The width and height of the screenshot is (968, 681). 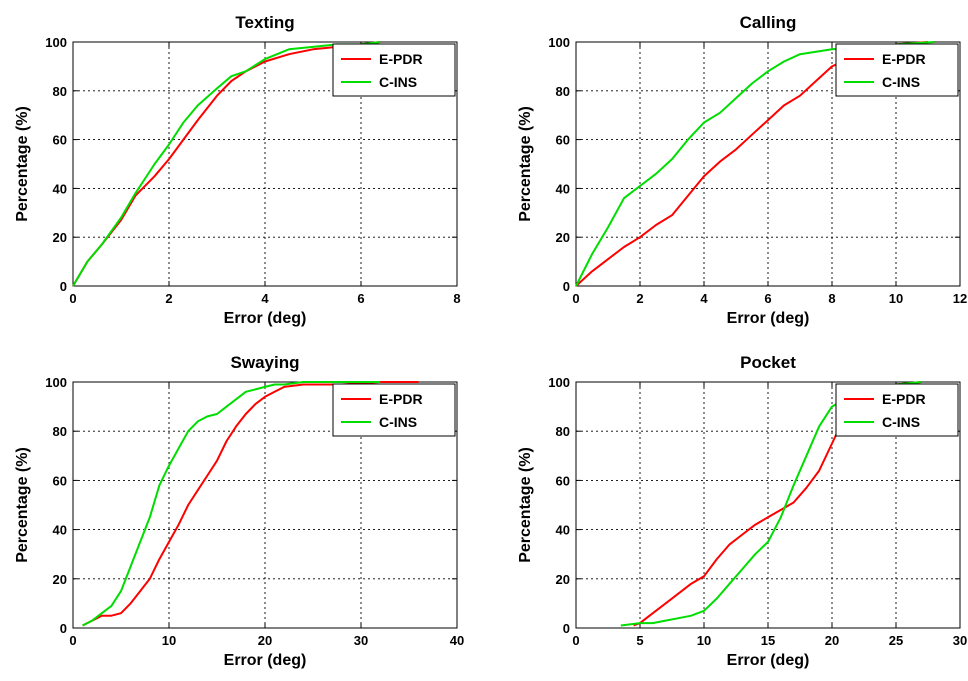 I want to click on chart-title: Pocket, so click(x=768, y=362).